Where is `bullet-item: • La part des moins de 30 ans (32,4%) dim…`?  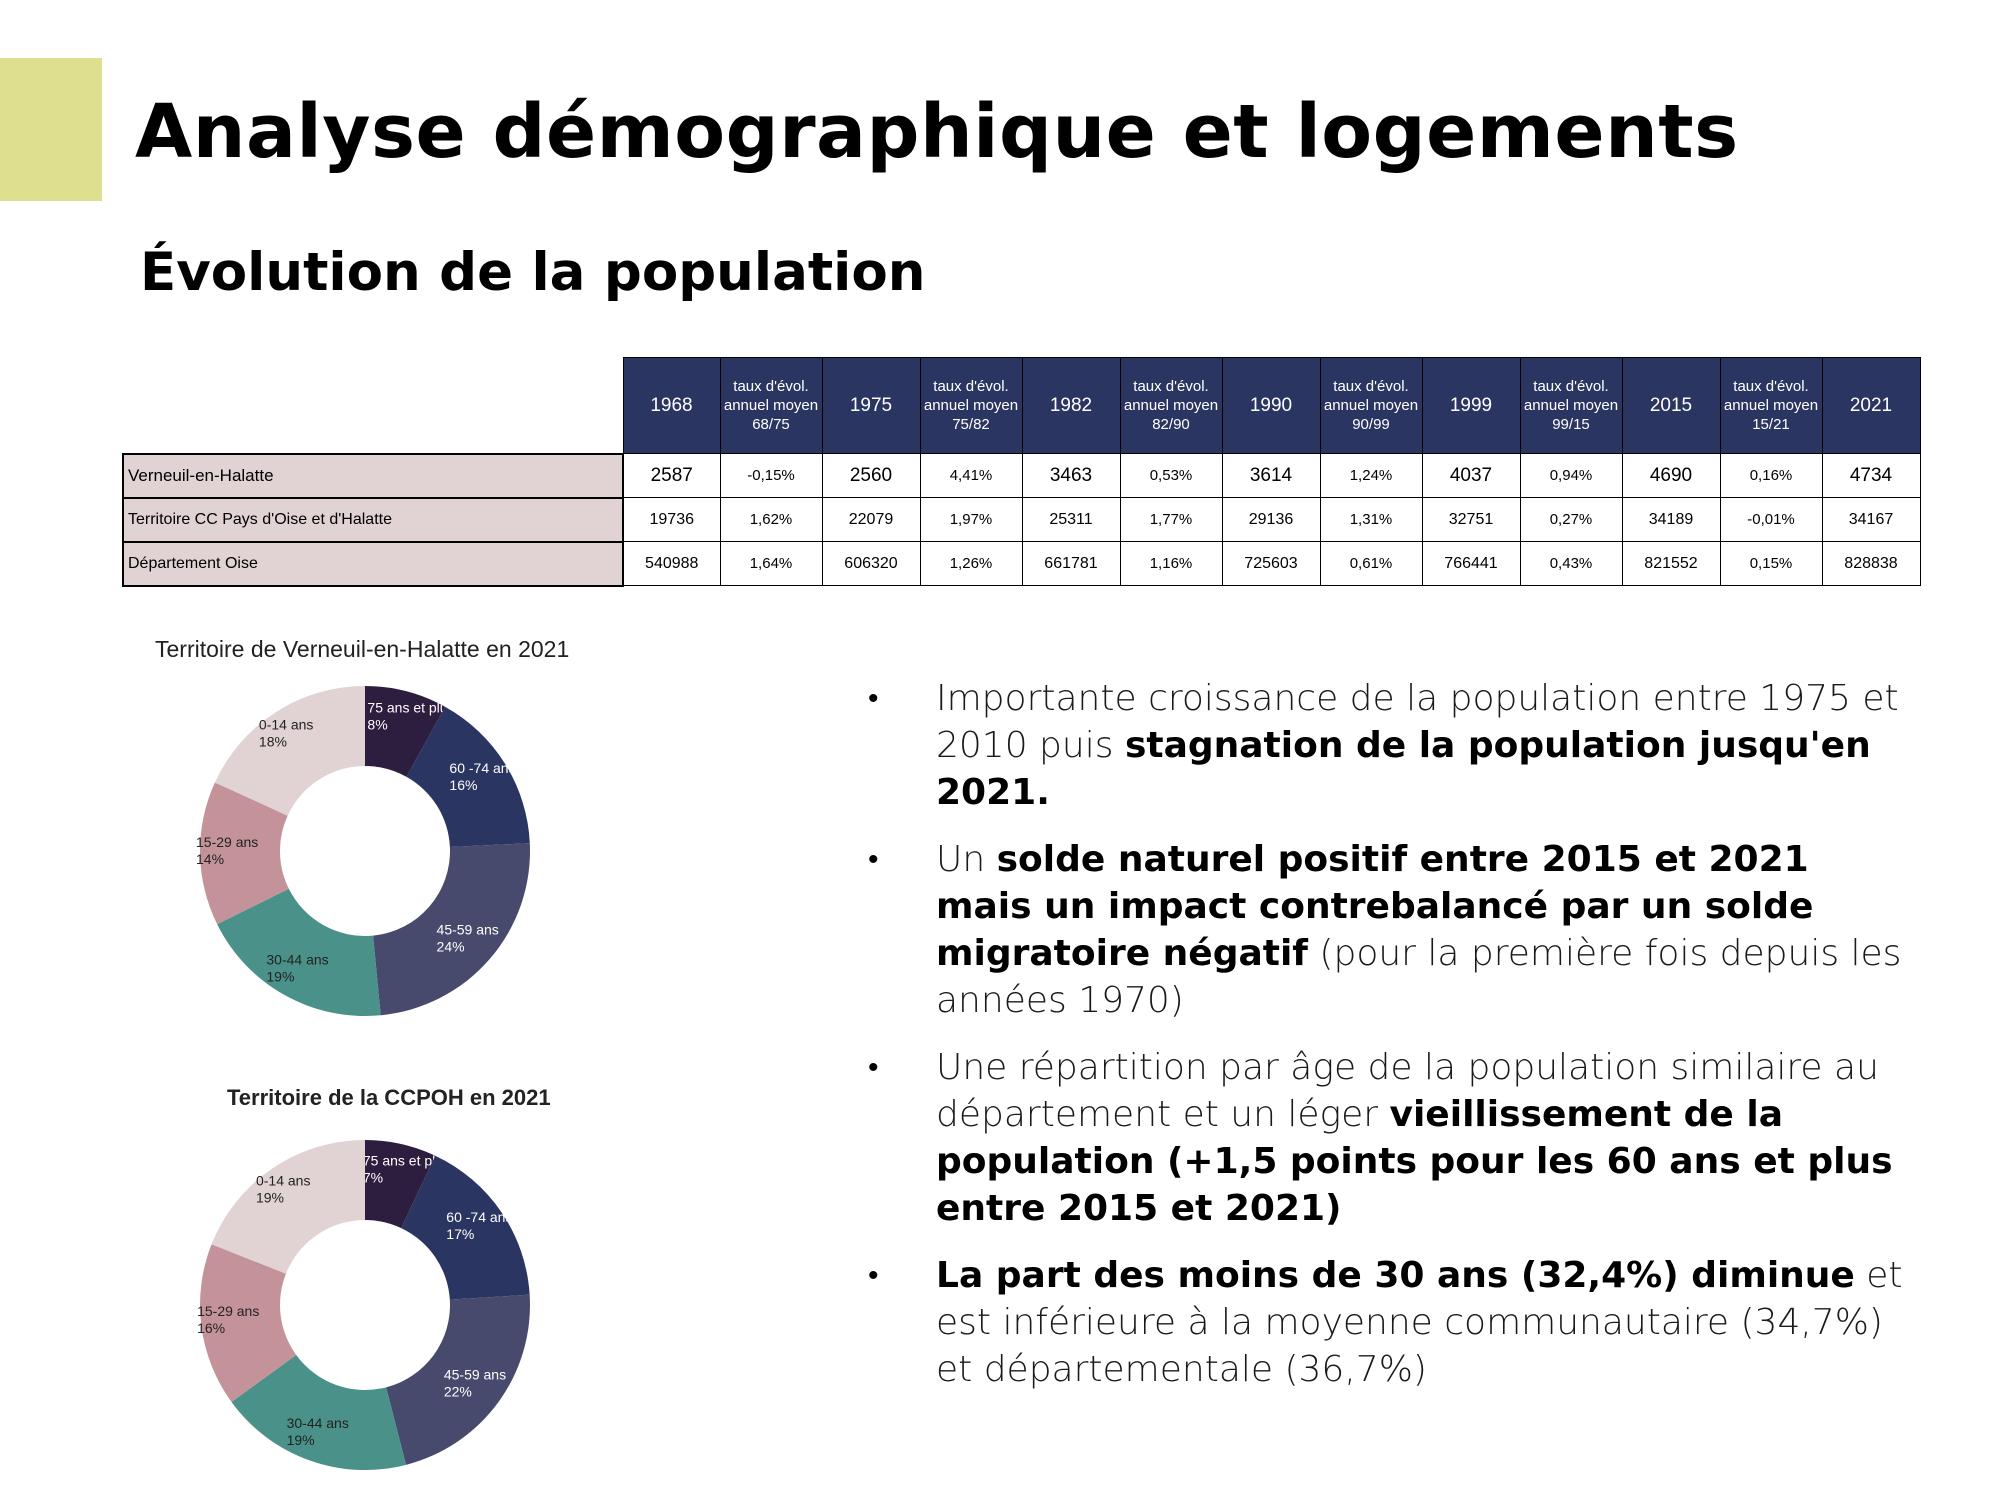
bullet-item: • La part des moins de 30 ans (32,4%) dim… is located at coordinates (1388, 1322).